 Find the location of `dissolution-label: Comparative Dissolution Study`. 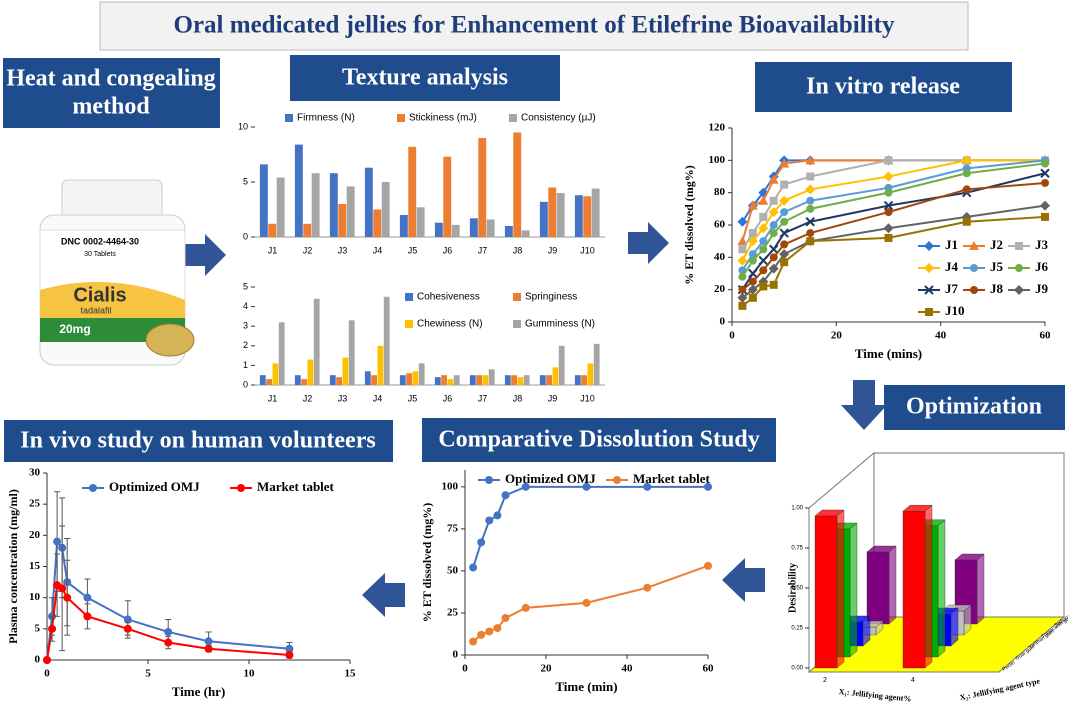

dissolution-label: Comparative Dissolution Study is located at coordinates (598, 440).